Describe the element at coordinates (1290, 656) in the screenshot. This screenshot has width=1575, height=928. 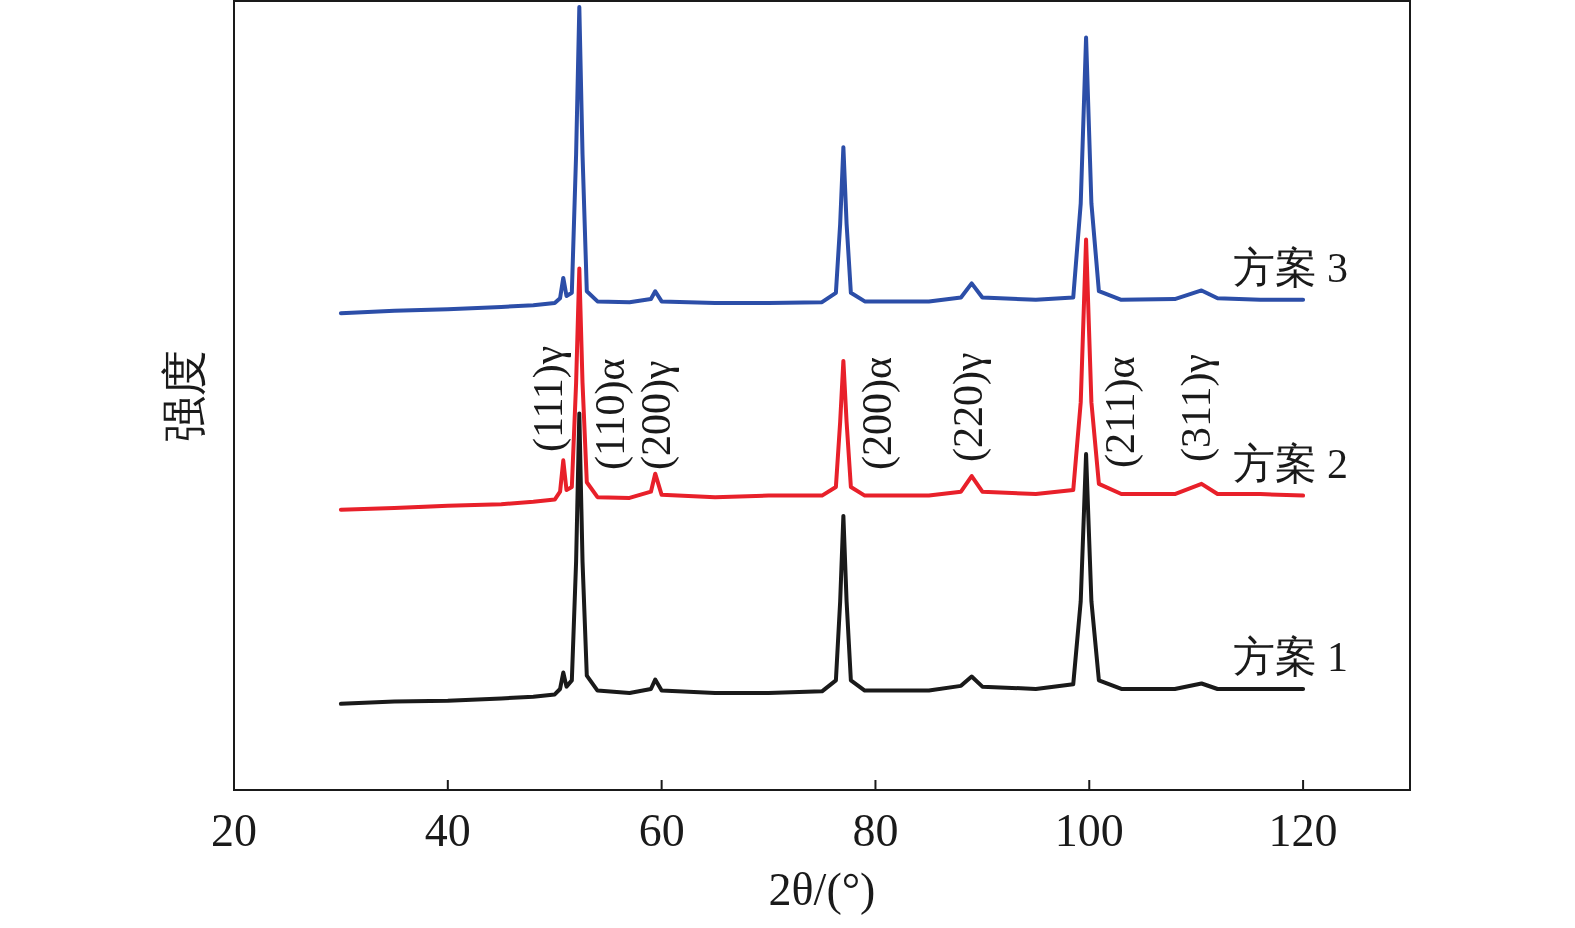
I see `series-label: 方案 1` at that location.